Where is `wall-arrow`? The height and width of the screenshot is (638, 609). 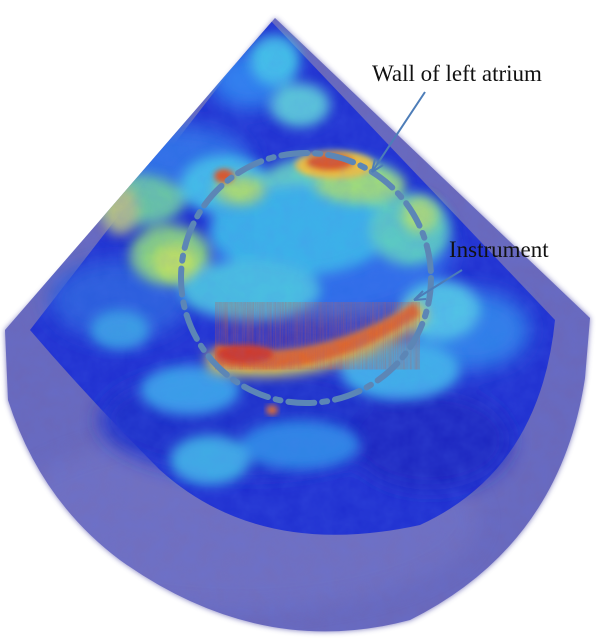
wall-arrow is located at coordinates (398, 132).